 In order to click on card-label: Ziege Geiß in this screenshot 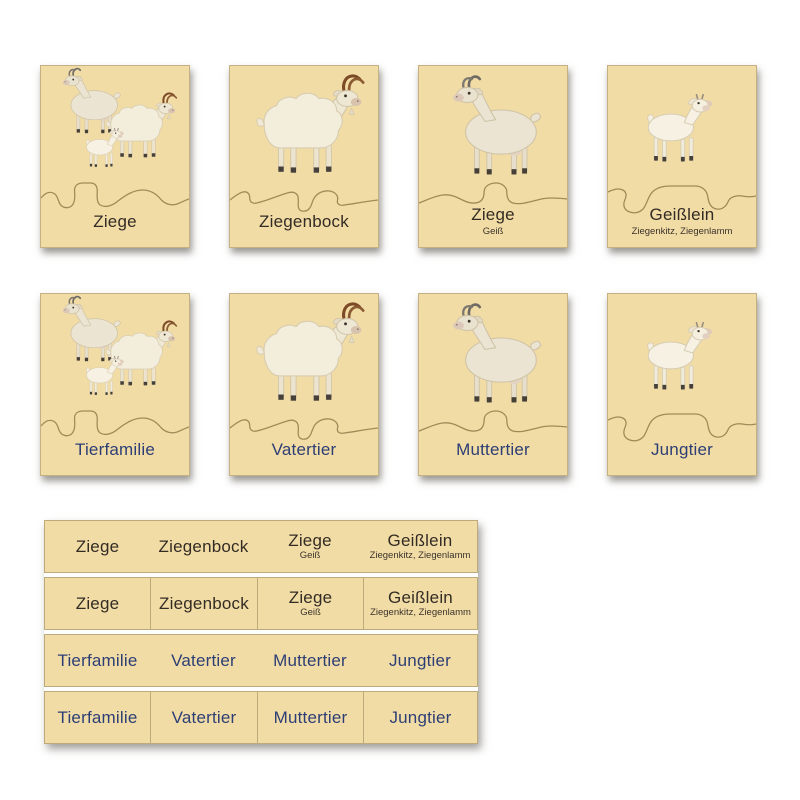, I will do `click(493, 222)`.